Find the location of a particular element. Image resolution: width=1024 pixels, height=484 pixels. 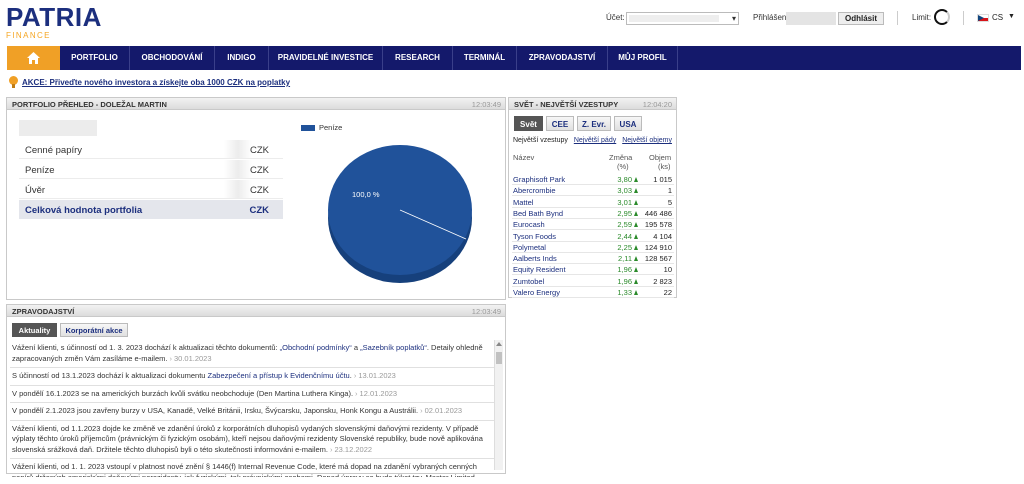

col-header-volume-unit: (ks) is located at coordinates (664, 166).